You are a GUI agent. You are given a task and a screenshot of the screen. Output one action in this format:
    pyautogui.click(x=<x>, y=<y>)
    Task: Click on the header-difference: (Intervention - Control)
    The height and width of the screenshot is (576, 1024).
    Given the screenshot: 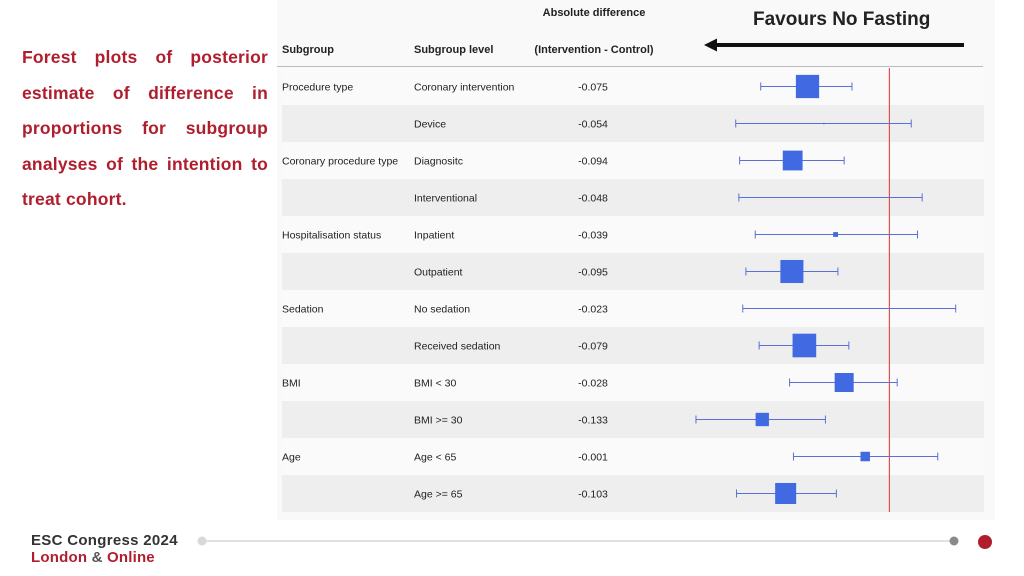 What is the action you would take?
    pyautogui.click(x=593, y=50)
    